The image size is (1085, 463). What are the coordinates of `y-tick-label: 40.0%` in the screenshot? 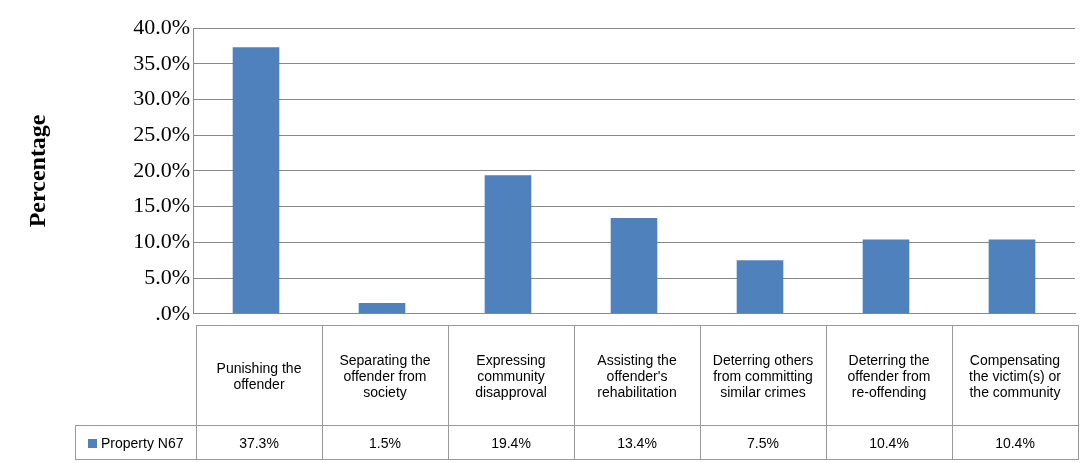 It's located at (161, 26).